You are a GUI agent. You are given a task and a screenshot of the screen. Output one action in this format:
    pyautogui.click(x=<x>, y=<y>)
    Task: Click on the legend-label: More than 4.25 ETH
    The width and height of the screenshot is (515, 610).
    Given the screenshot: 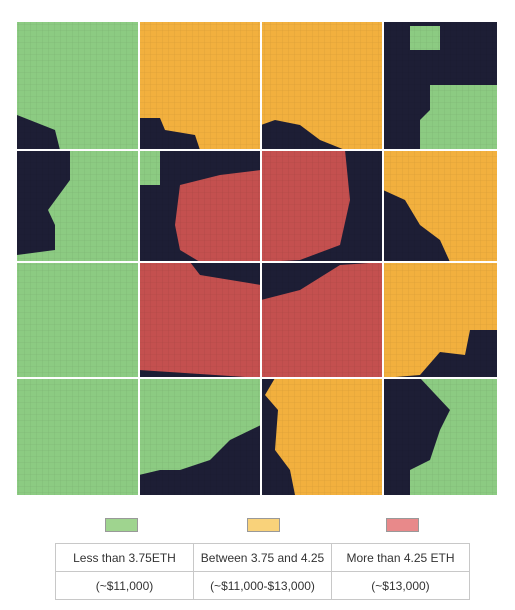 What is the action you would take?
    pyautogui.click(x=400, y=557)
    